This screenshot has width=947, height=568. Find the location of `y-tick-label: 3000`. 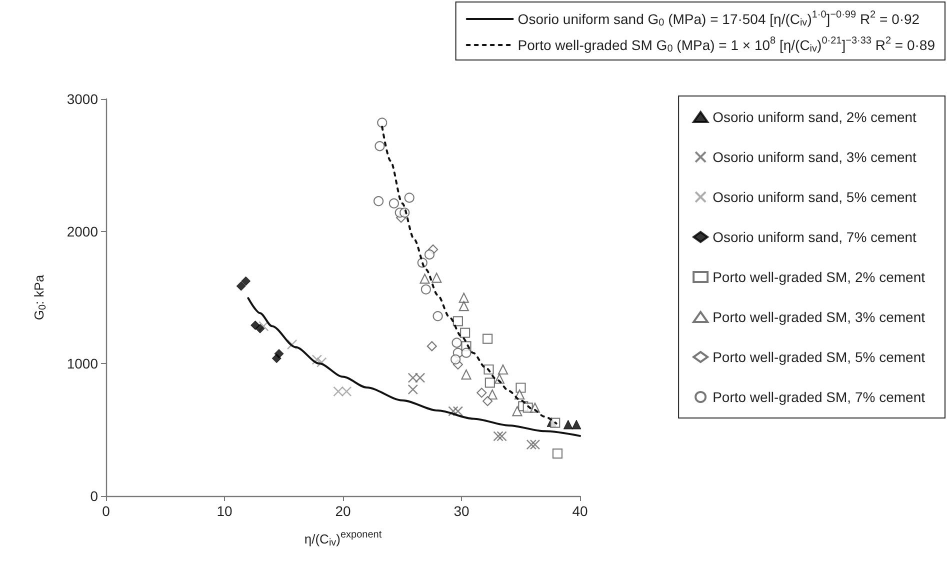

y-tick-label: 3000 is located at coordinates (82, 99).